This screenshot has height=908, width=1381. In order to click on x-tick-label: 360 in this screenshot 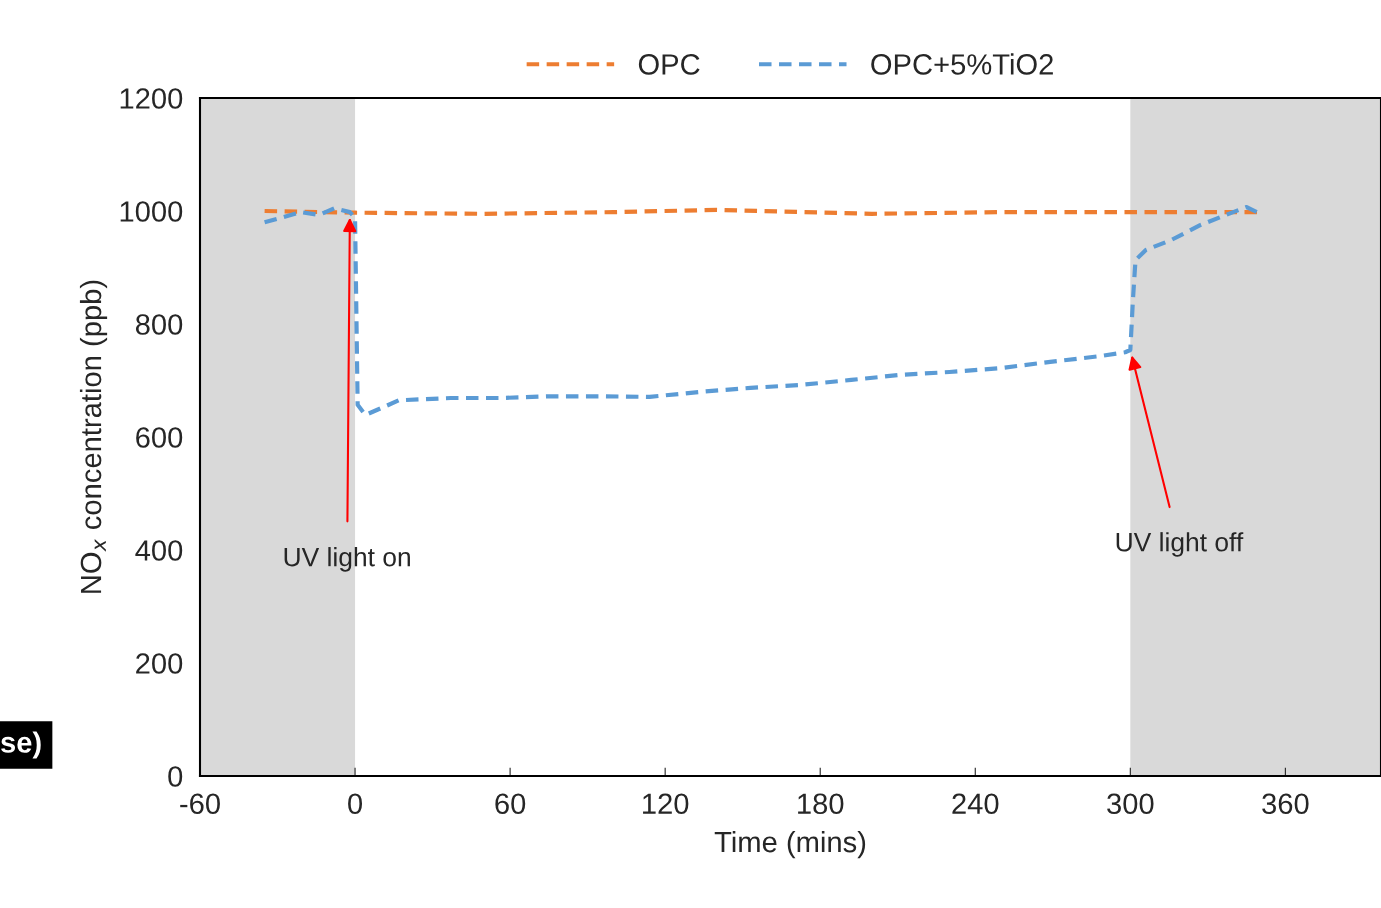, I will do `click(1285, 804)`.